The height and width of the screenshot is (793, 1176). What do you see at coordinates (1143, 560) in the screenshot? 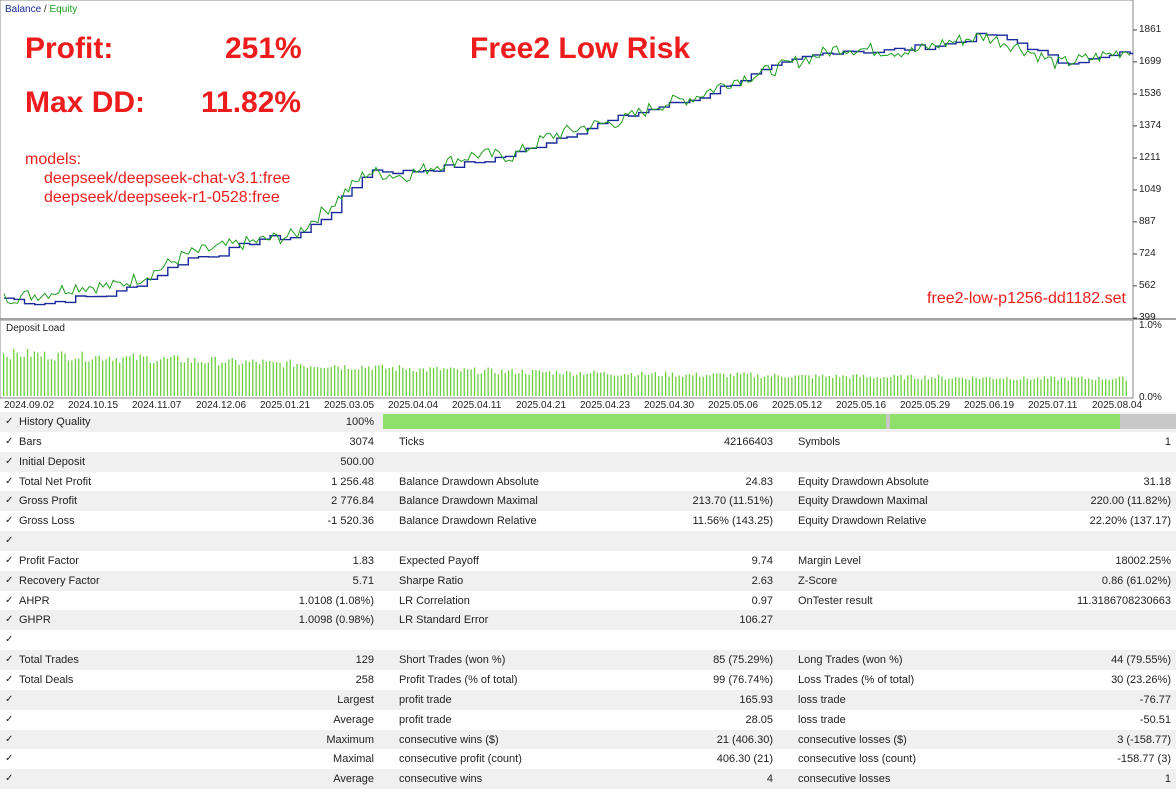
I see `stat-value: 18002.25%` at bounding box center [1143, 560].